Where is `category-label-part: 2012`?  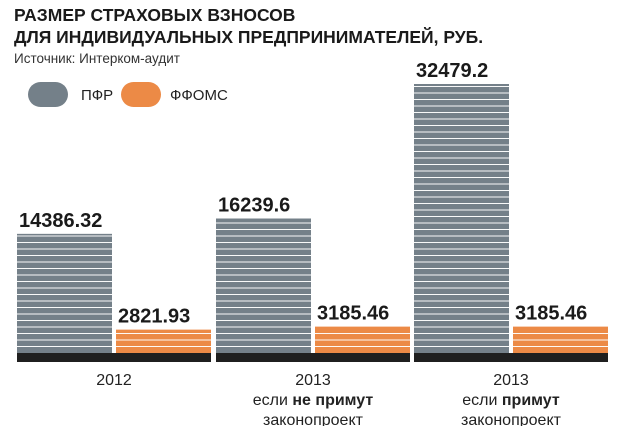
category-label-part: 2012 is located at coordinates (114, 380).